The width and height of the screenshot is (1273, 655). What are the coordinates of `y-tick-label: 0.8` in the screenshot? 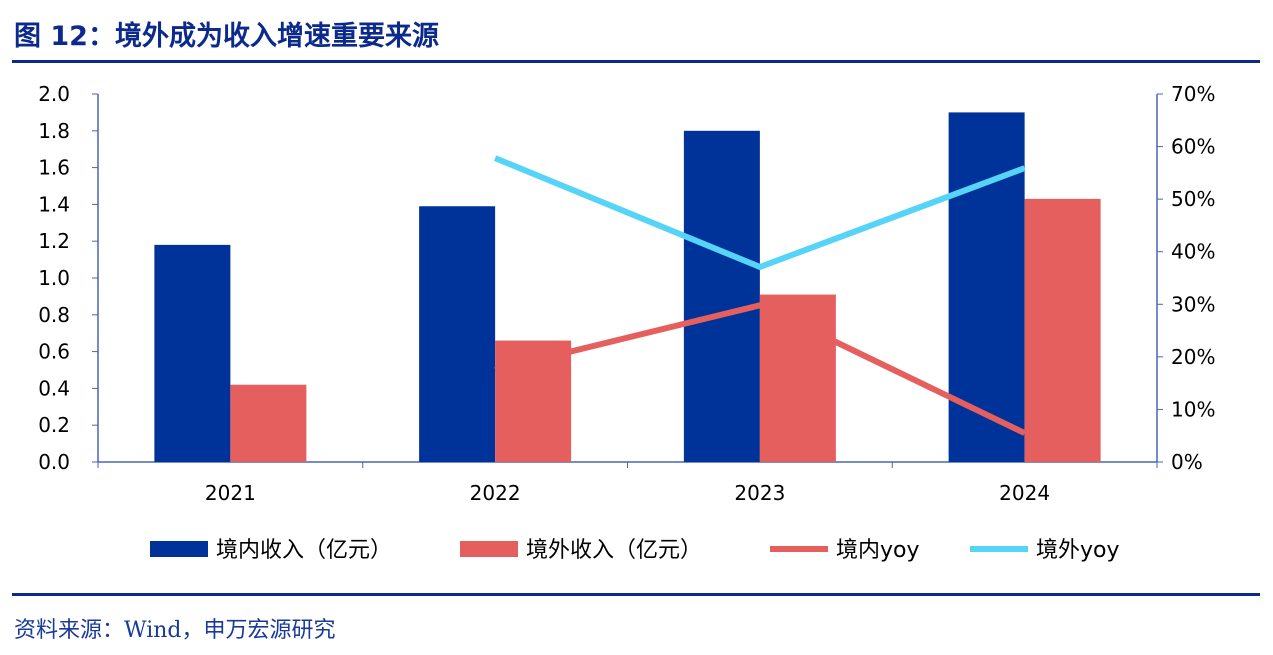 It's located at (54, 315).